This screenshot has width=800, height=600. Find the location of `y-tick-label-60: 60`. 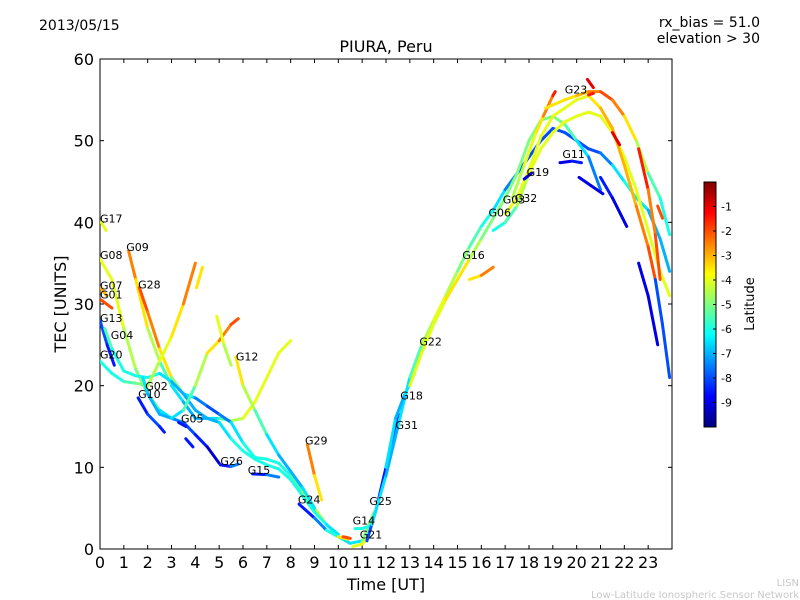

y-tick-label-60: 60 is located at coordinates (84, 59).